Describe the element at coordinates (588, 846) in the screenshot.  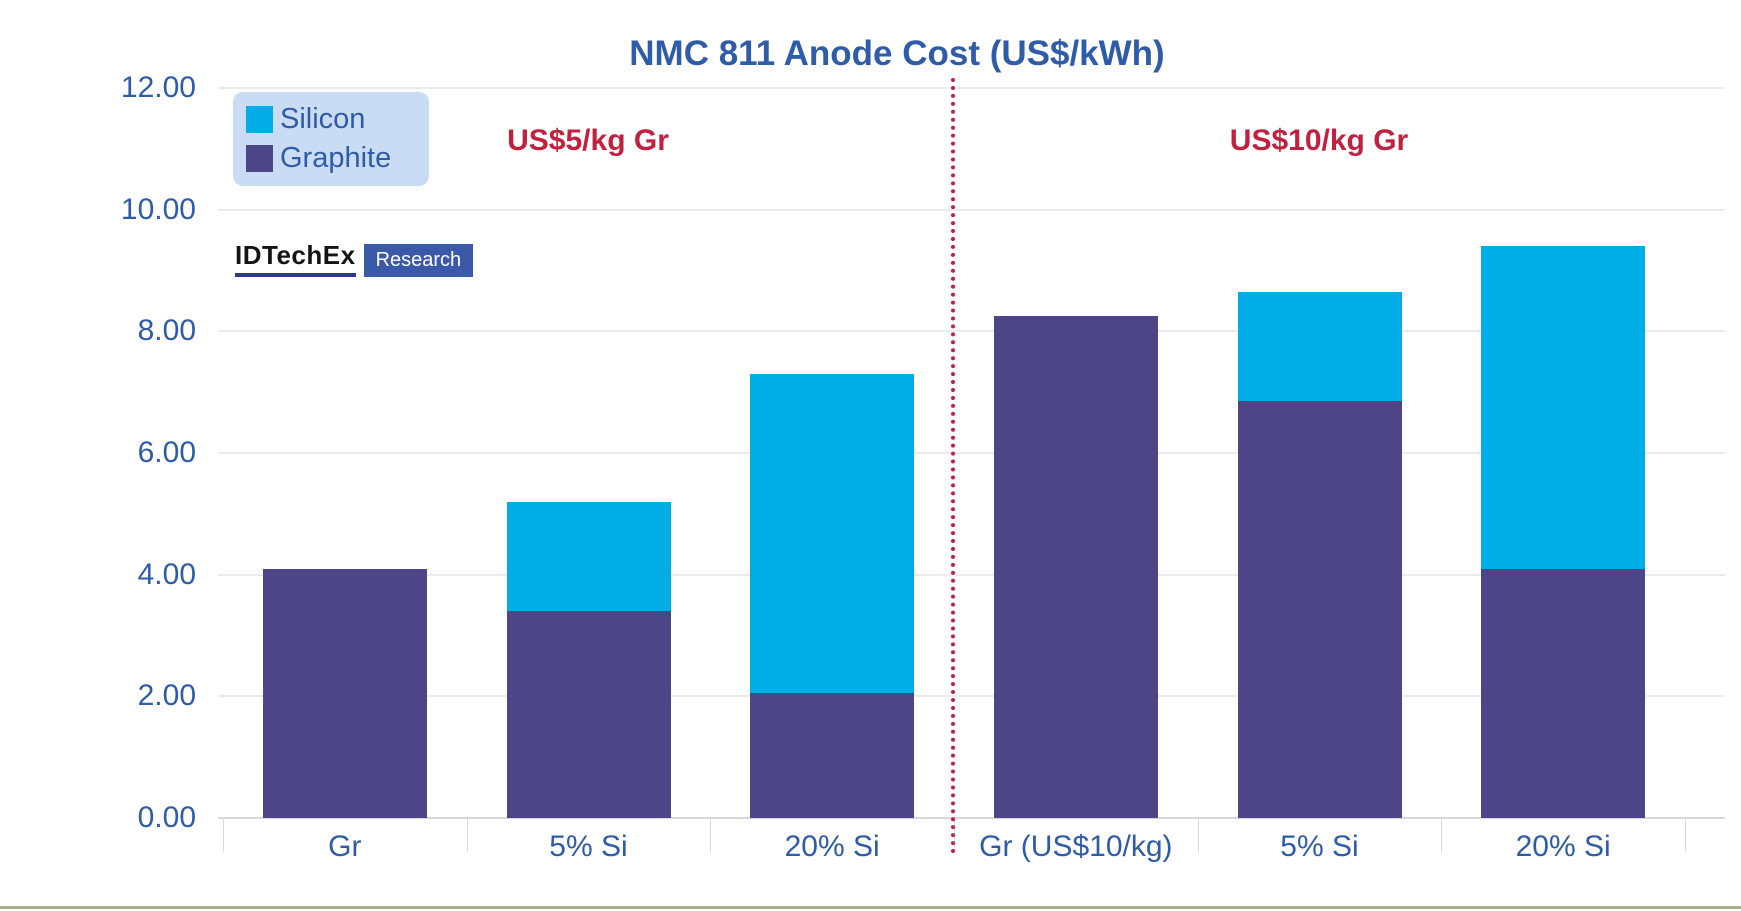
I see `x-tick-label-1: 5% Si` at that location.